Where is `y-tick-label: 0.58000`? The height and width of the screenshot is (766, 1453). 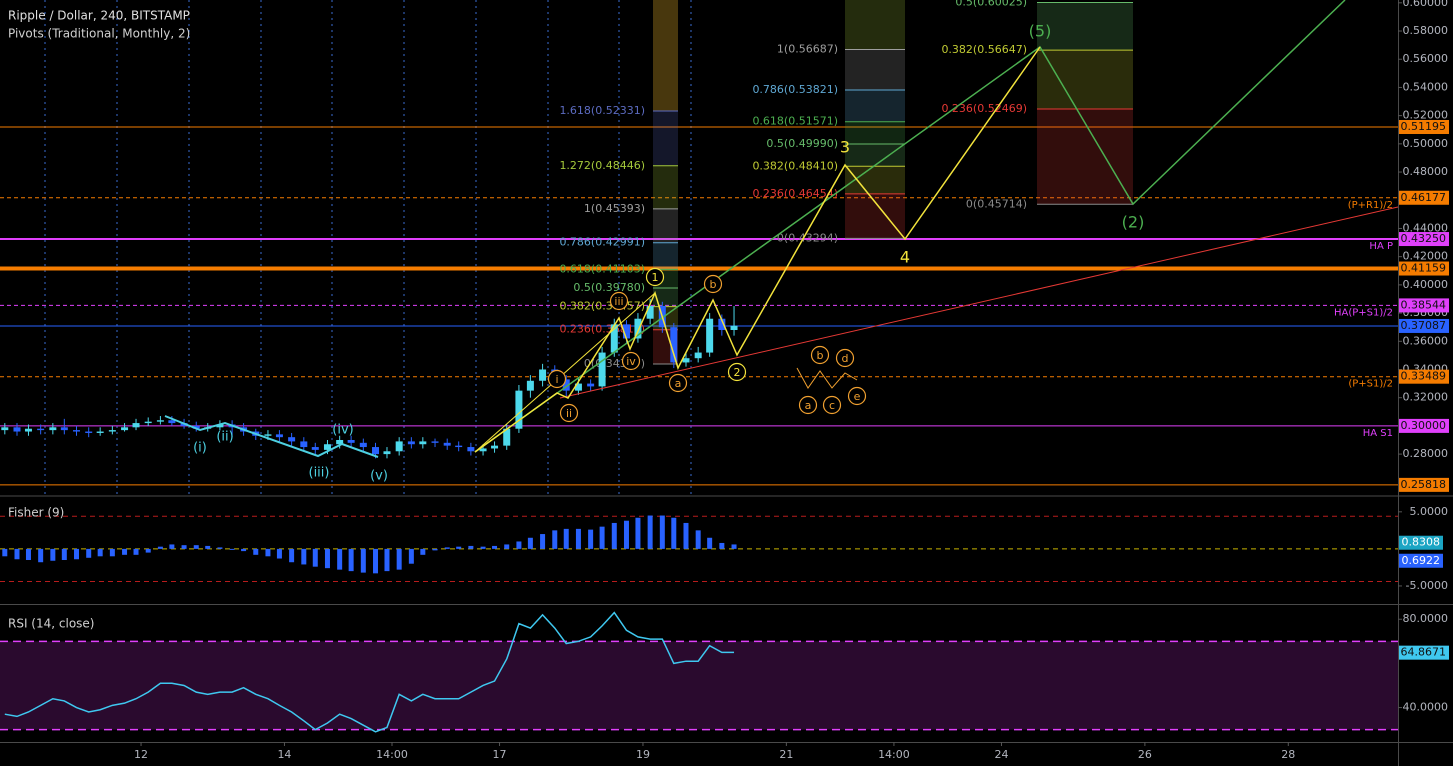
y-tick-label: 0.58000 is located at coordinates (1426, 30).